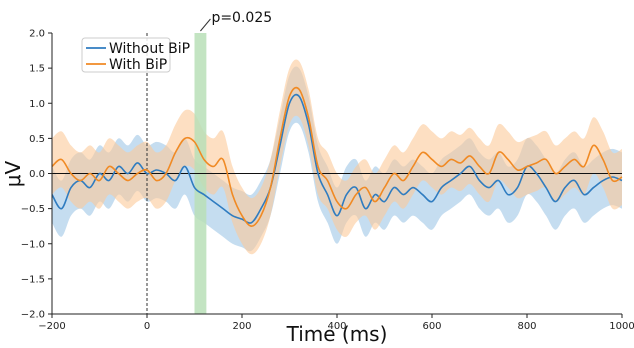 This screenshot has width=634, height=348. What do you see at coordinates (147, 326) in the screenshot?
I see `x-tick-label: 0` at bounding box center [147, 326].